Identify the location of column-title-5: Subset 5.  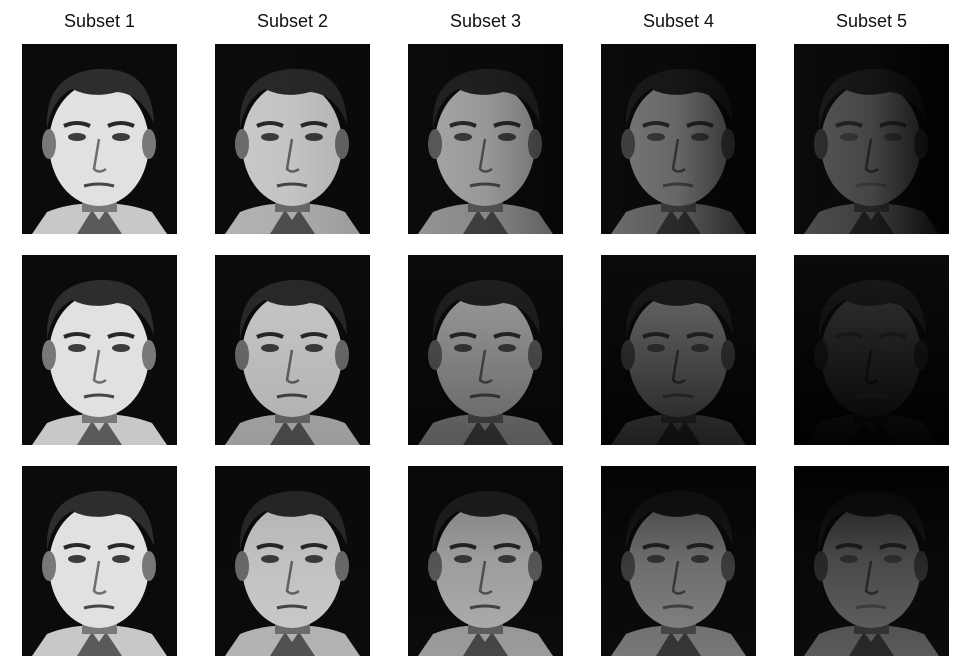
(871, 21).